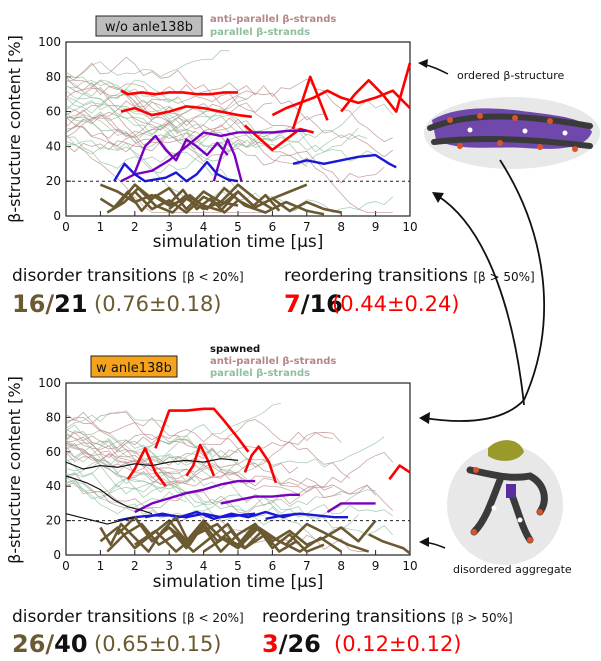 This screenshot has height=661, width=601. What do you see at coordinates (238, 242) in the screenshot?
I see `x-axis-label: simulation time [μs]` at bounding box center [238, 242].